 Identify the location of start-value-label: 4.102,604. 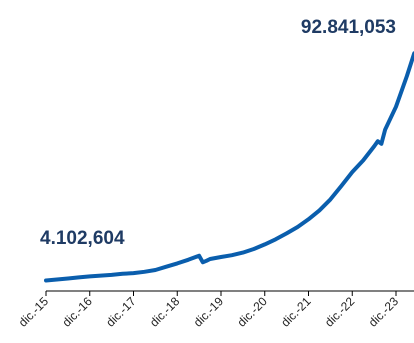
(82, 238).